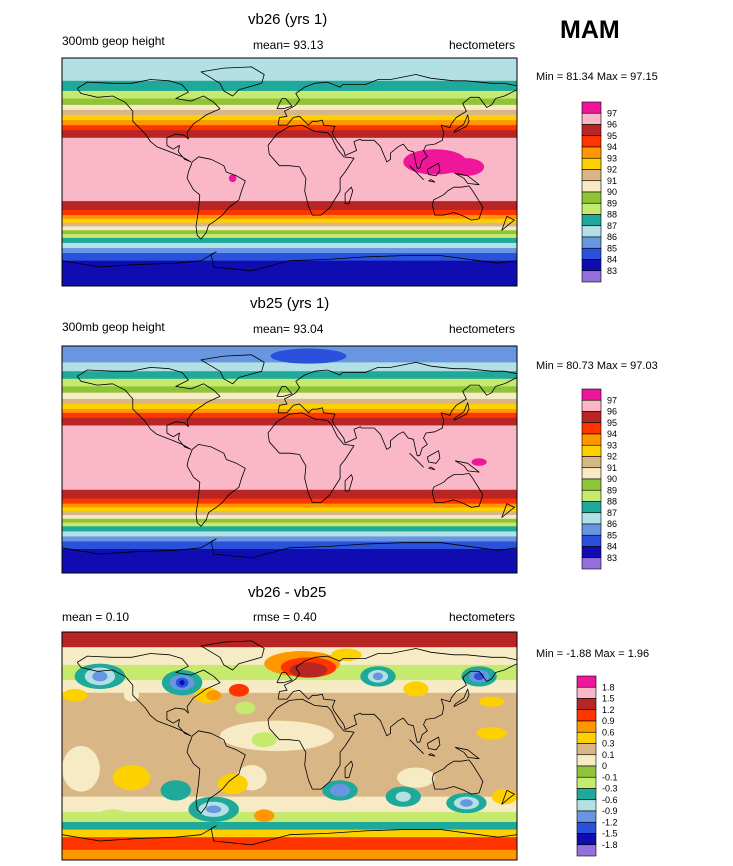 This screenshot has width=733, height=866. I want to click on colorbar-label: 1.5, so click(608, 699).